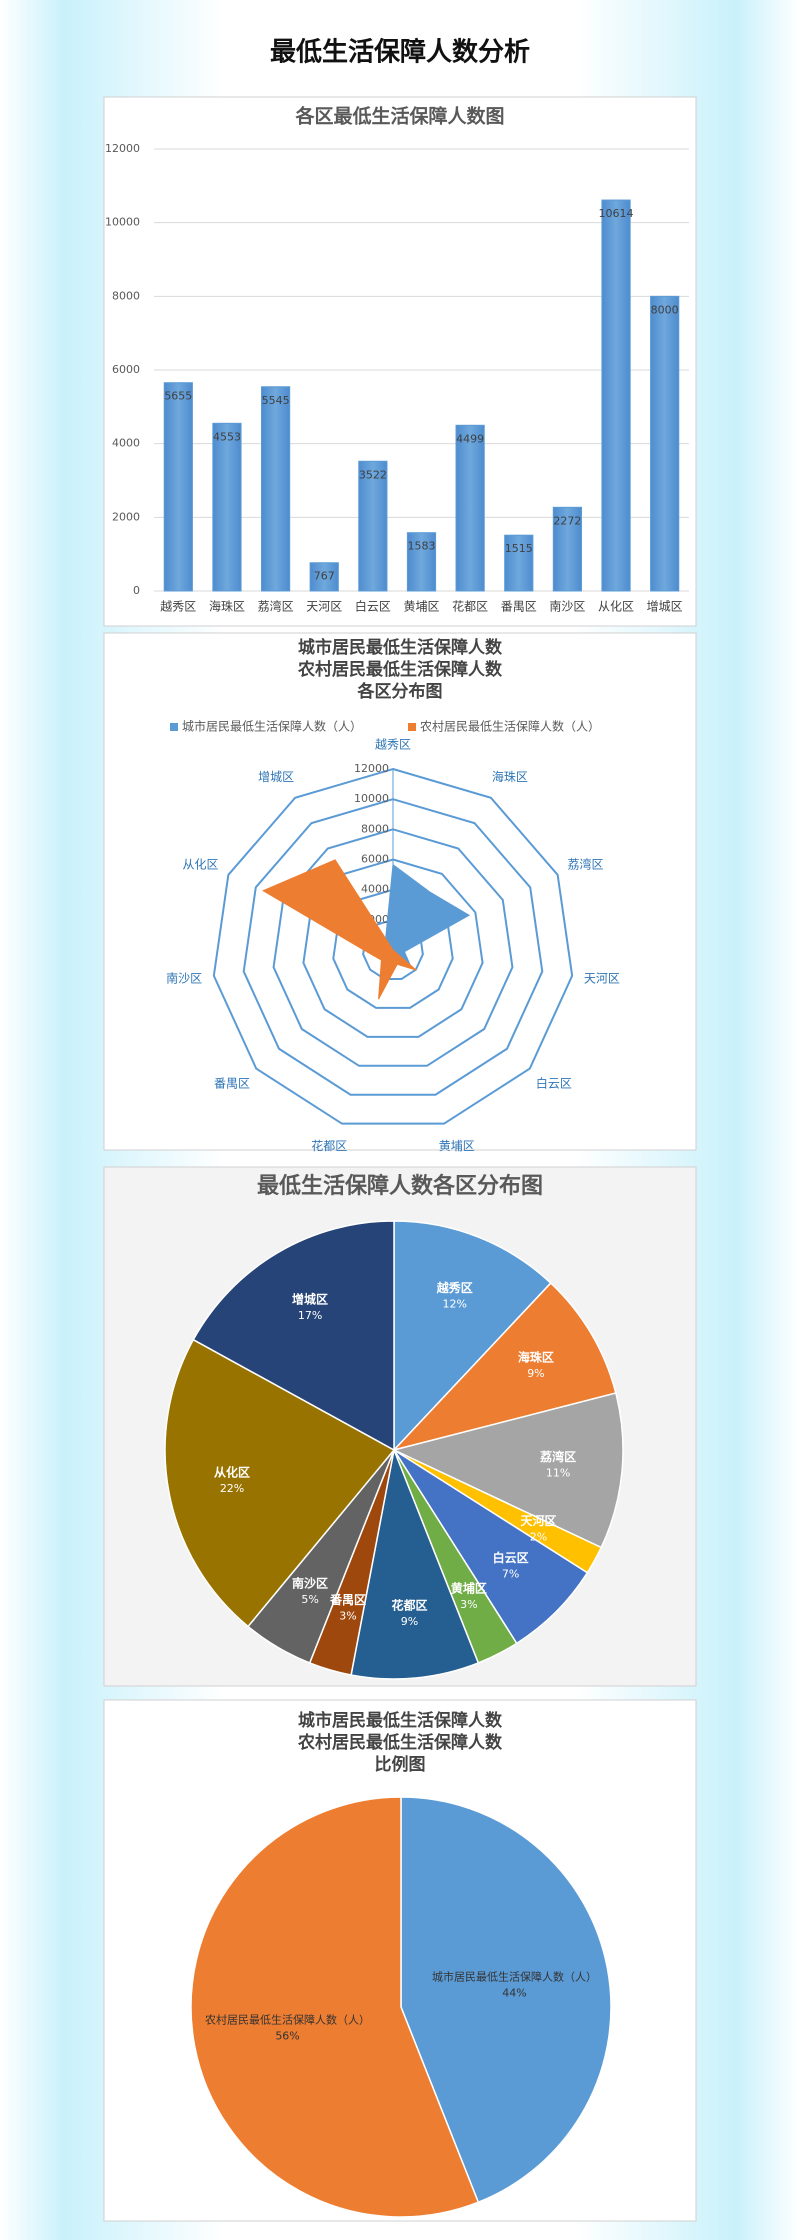 The height and width of the screenshot is (2240, 800). Describe the element at coordinates (469, 1587) in the screenshot. I see `slice-label: 黄埔区` at that location.